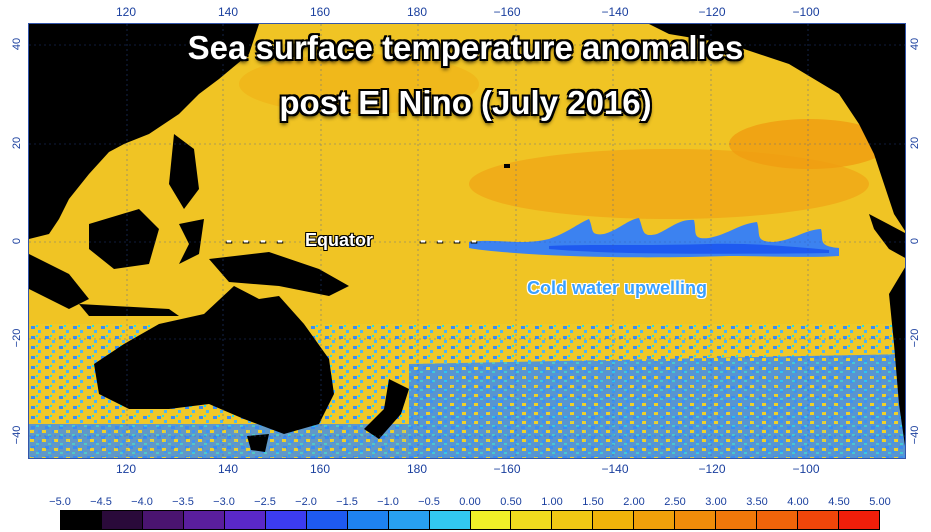  Describe the element at coordinates (184, 171) in the screenshot. I see `land-philippines` at that location.